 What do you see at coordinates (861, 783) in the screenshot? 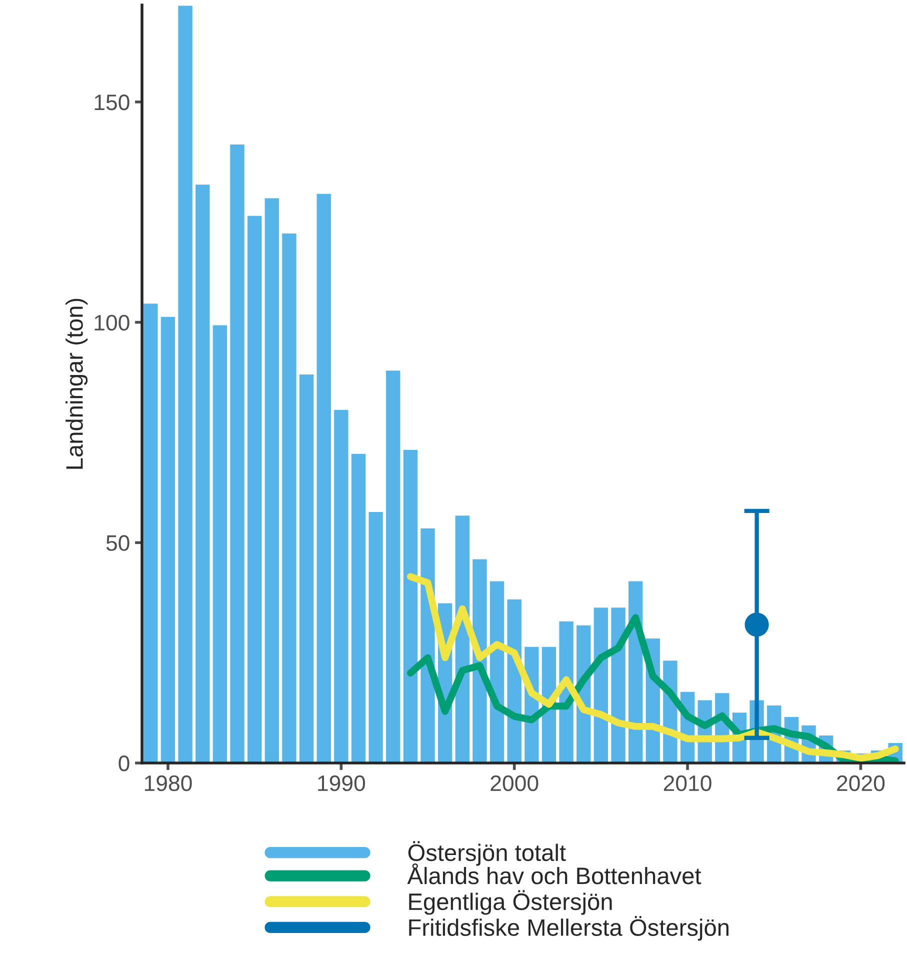
I see `x-tick-label: 2020` at bounding box center [861, 783].